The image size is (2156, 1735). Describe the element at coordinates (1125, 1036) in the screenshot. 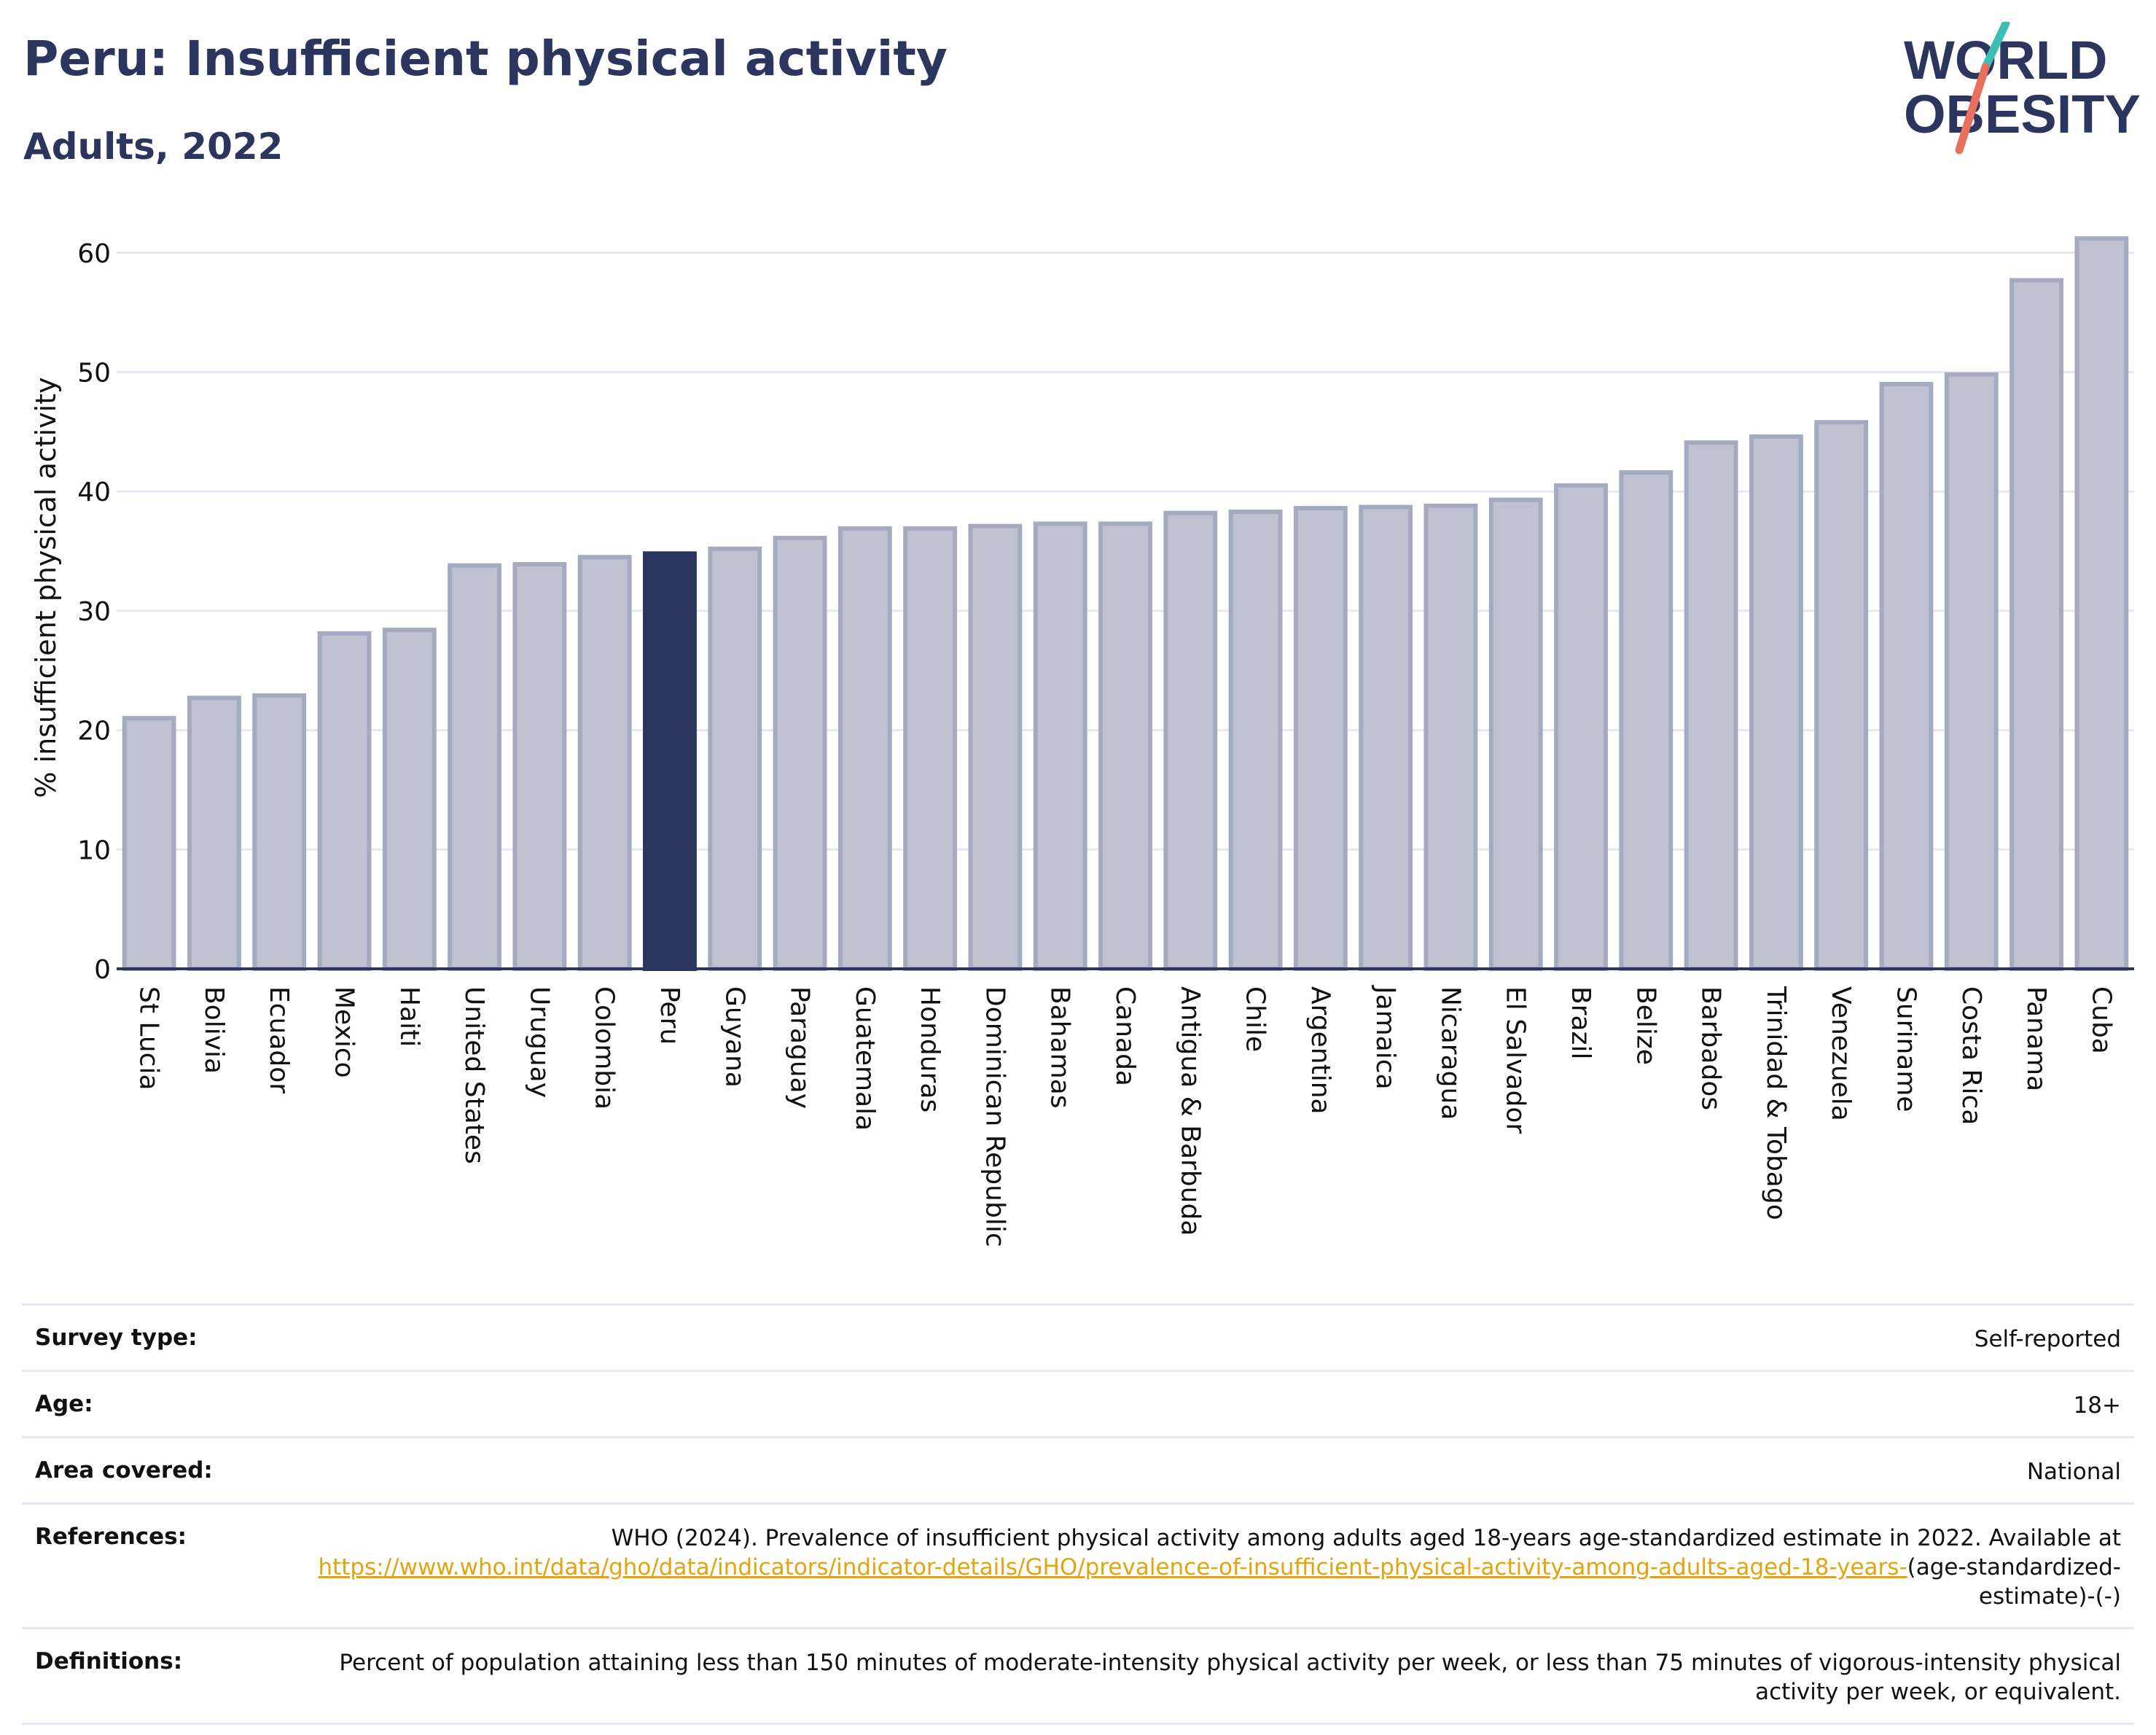

I see `x-tick-label: Canada` at that location.